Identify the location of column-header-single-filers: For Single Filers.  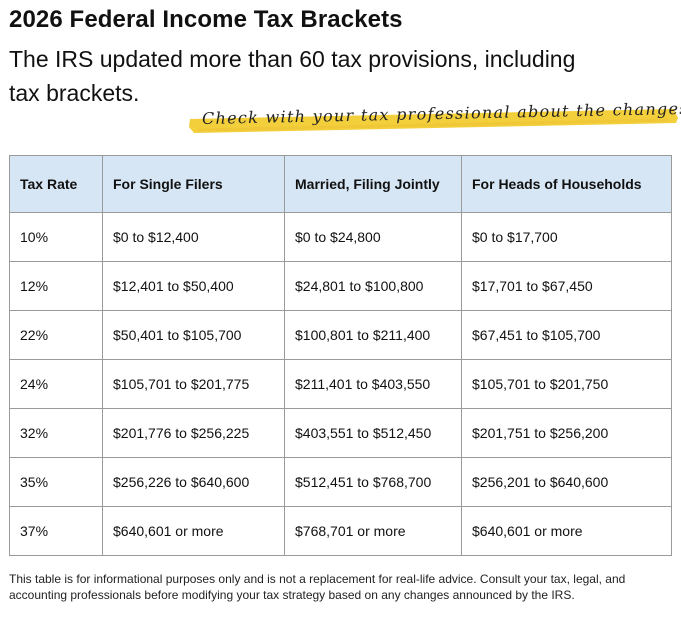
(193, 184).